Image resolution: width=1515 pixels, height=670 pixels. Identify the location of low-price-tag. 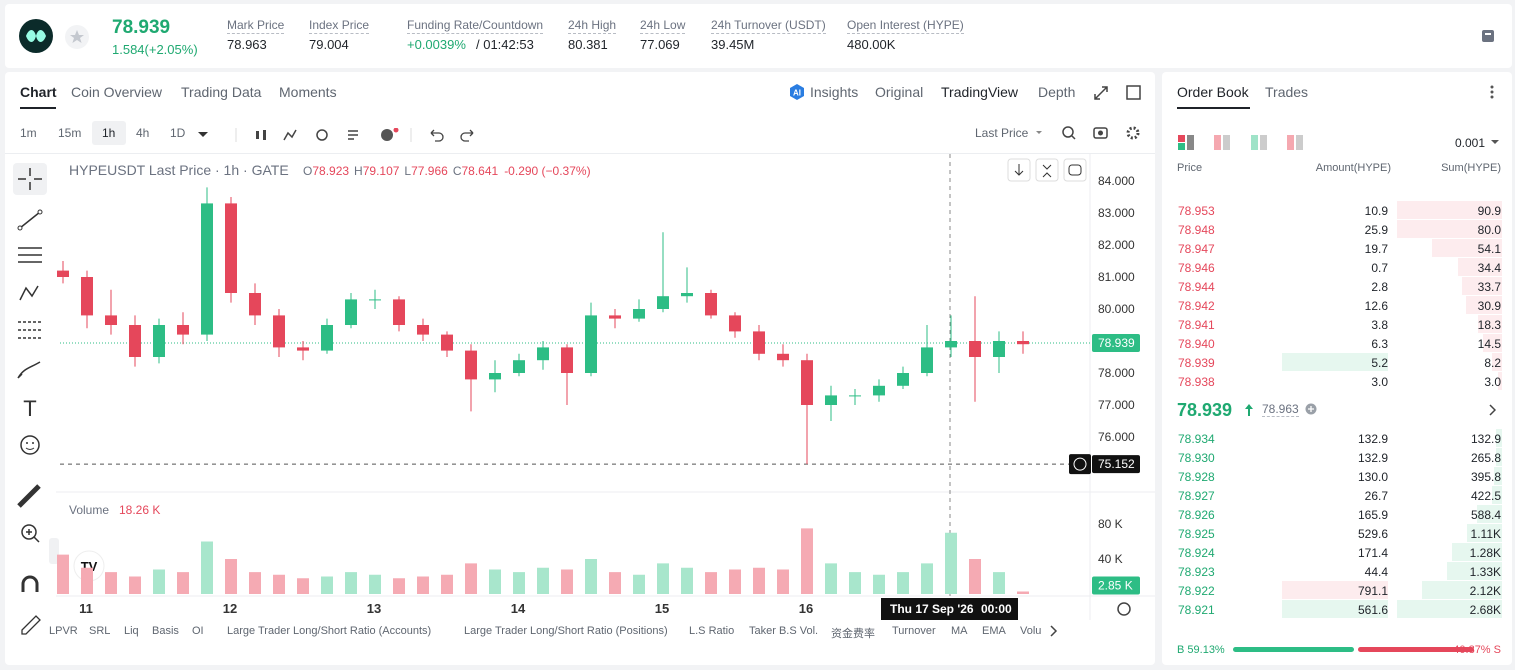
(1116, 464).